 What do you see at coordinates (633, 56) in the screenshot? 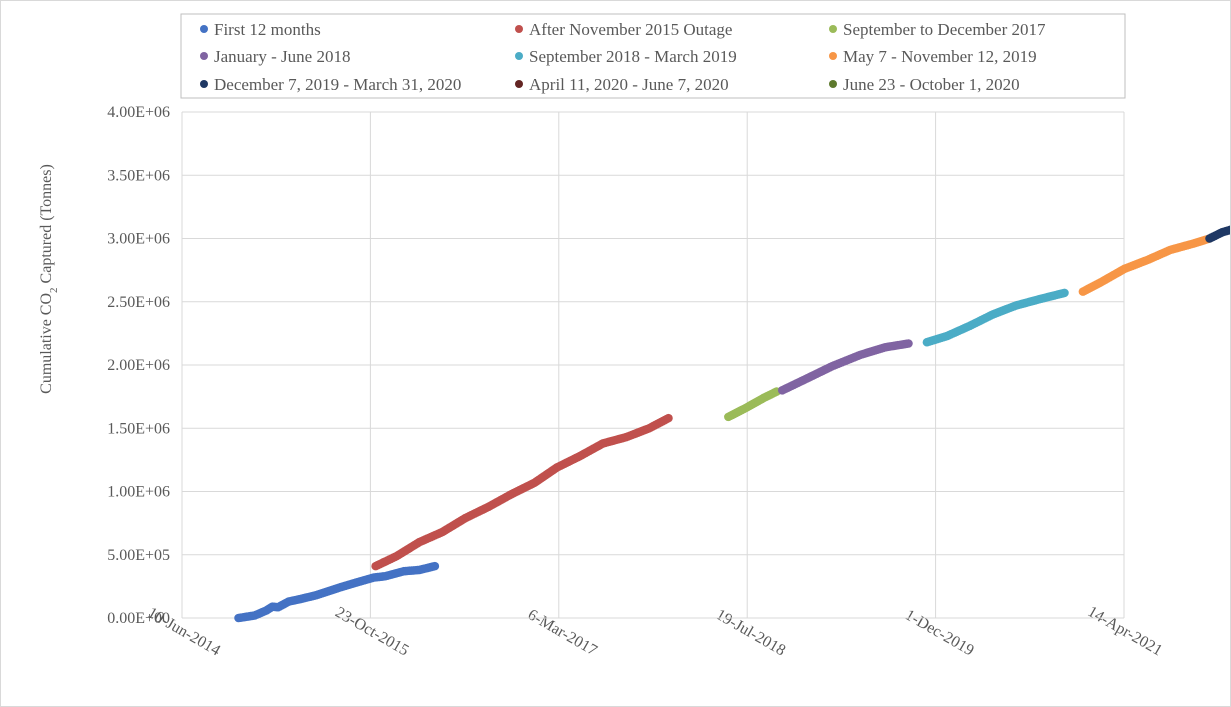
I see `legend-entry-label: September 2018 - March 2019` at bounding box center [633, 56].